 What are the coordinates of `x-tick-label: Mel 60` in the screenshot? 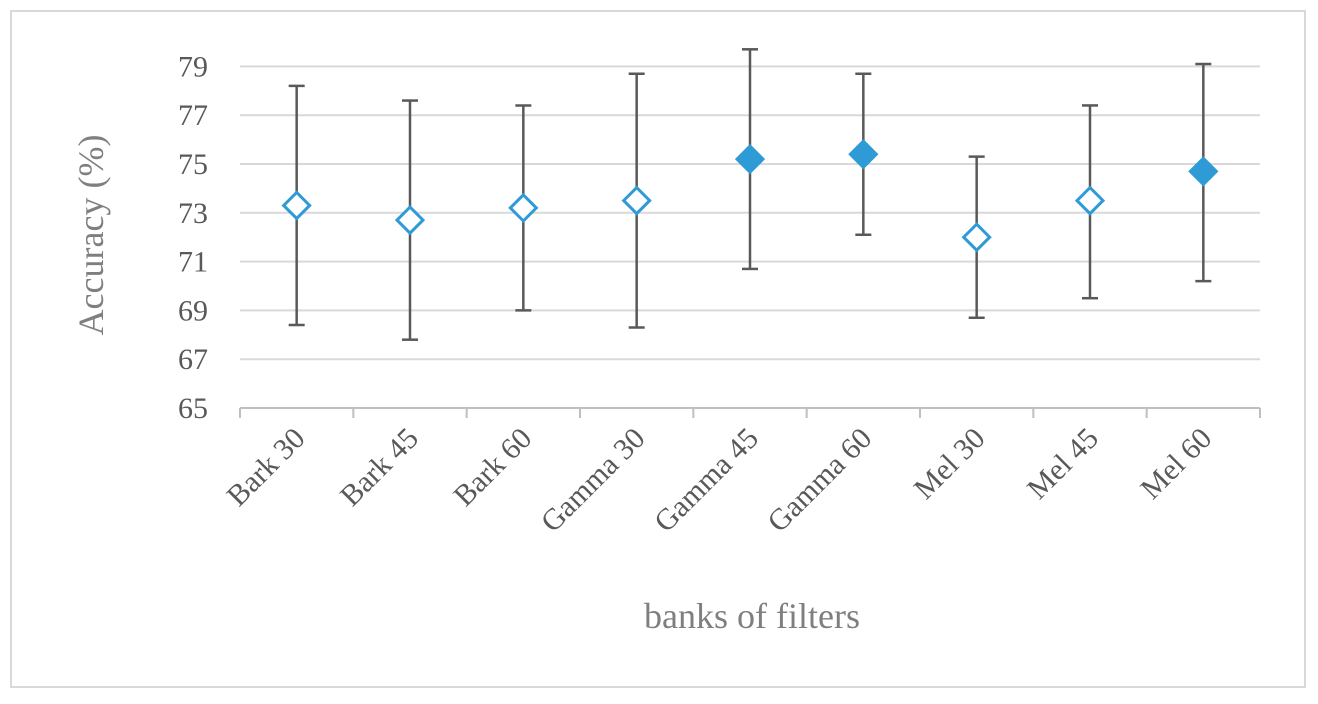 It's located at (1176, 464).